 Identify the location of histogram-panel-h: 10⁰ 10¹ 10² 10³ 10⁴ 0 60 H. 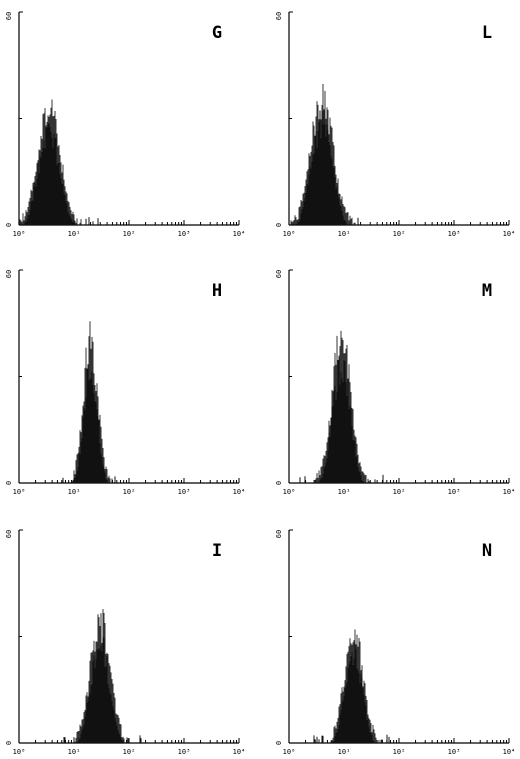
(125, 382).